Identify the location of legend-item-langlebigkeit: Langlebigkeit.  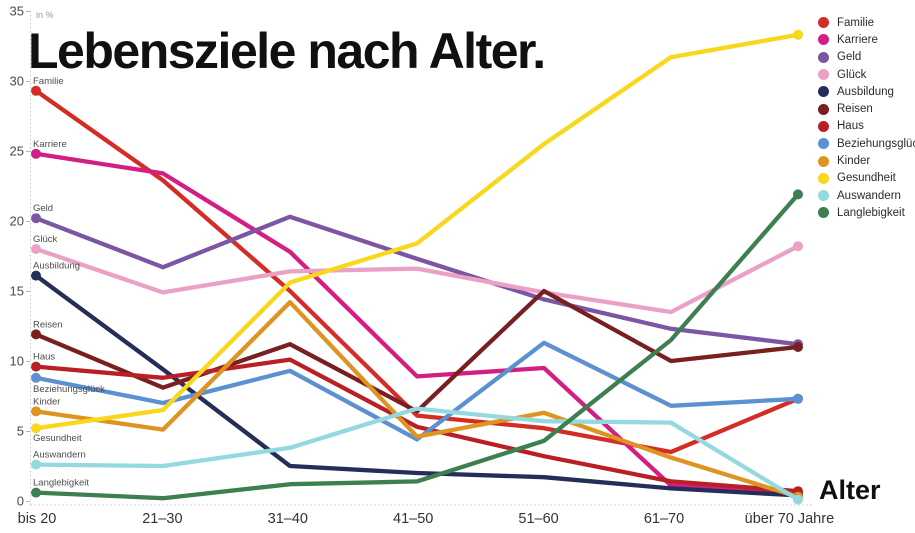
(866, 212).